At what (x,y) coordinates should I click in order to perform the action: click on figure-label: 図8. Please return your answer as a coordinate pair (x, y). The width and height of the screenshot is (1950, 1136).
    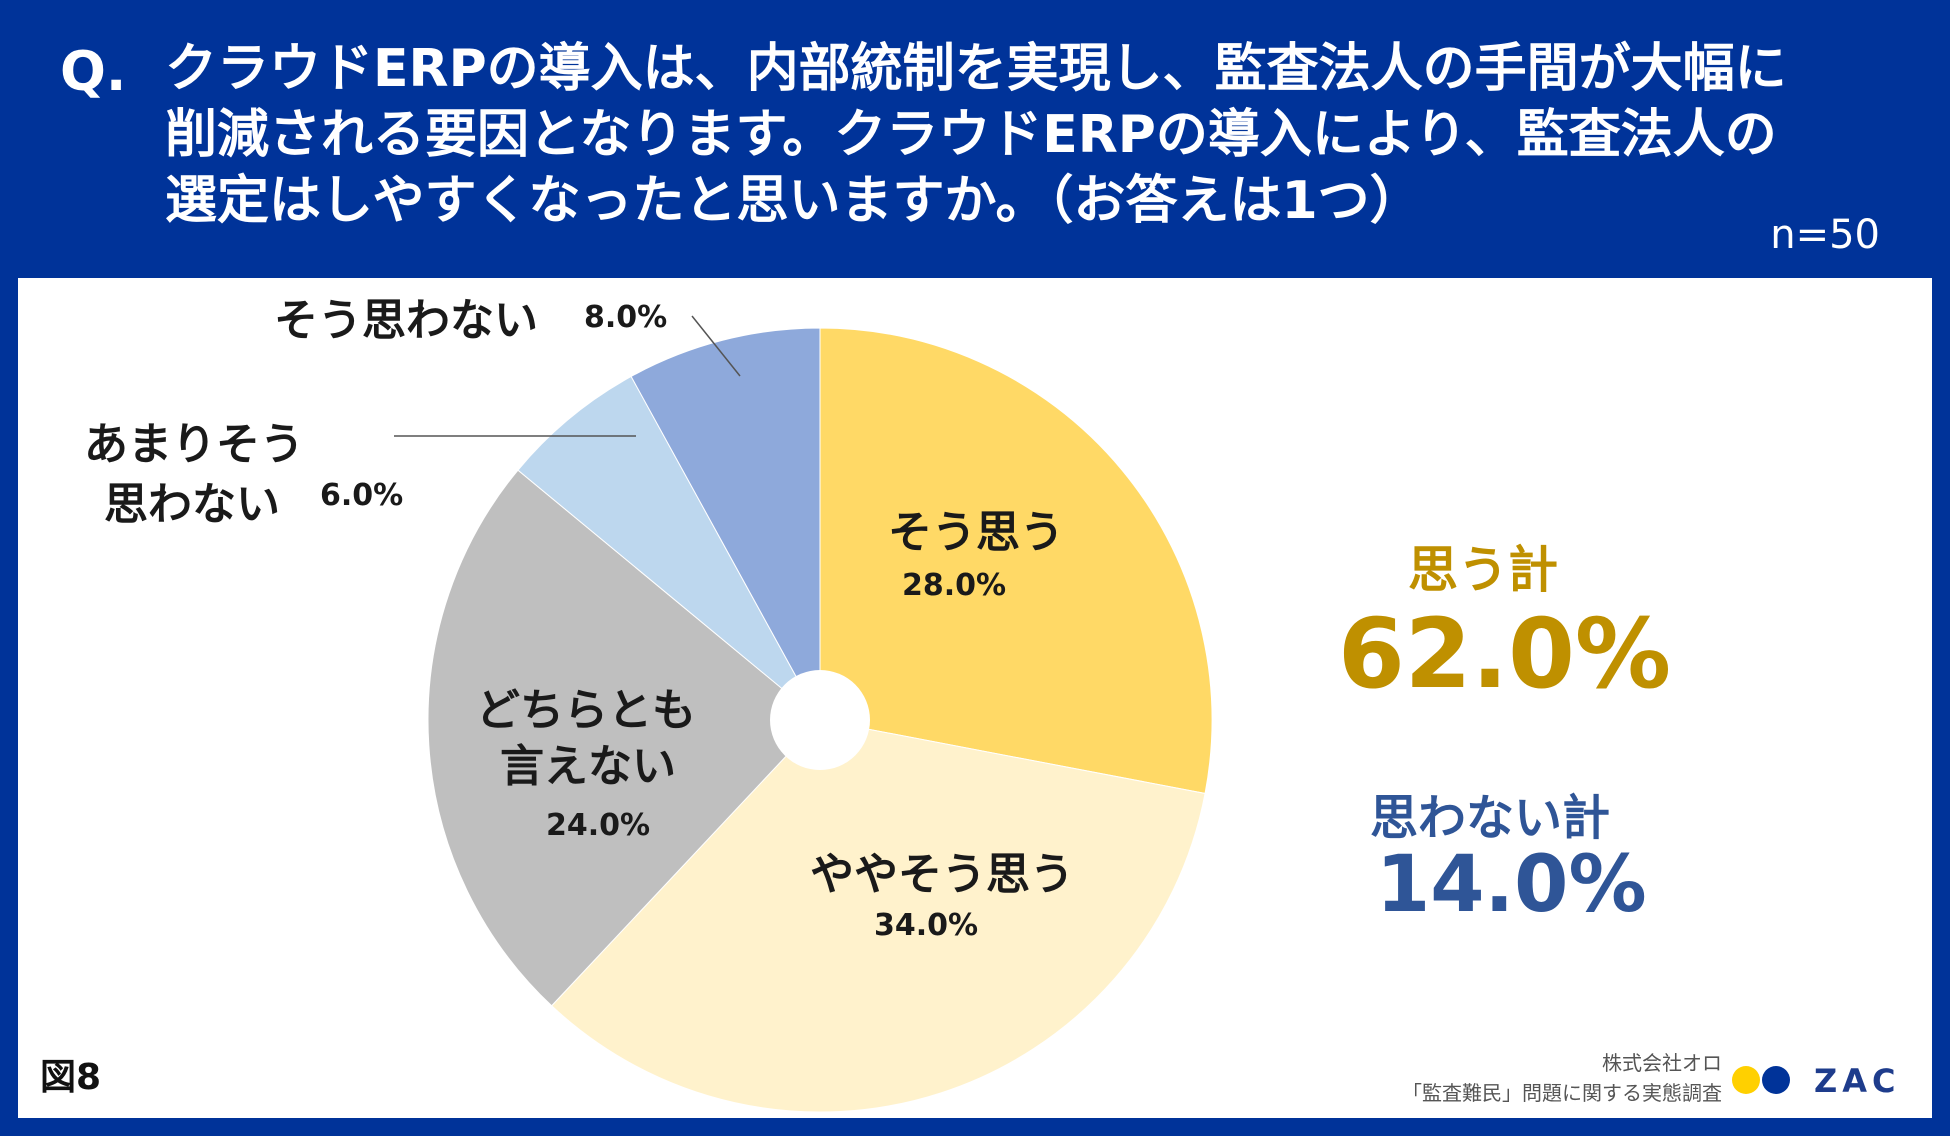
    Looking at the image, I should click on (71, 1077).